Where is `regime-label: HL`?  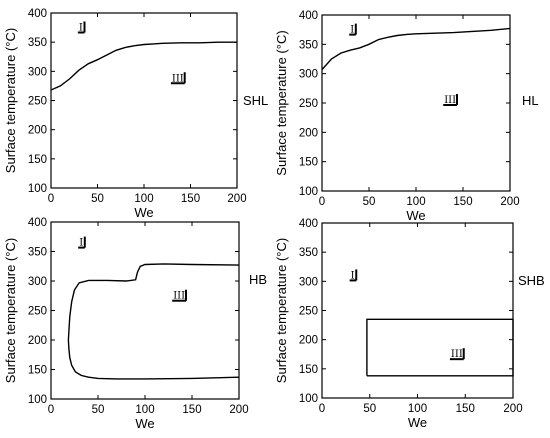 regime-label: HL is located at coordinates (530, 100).